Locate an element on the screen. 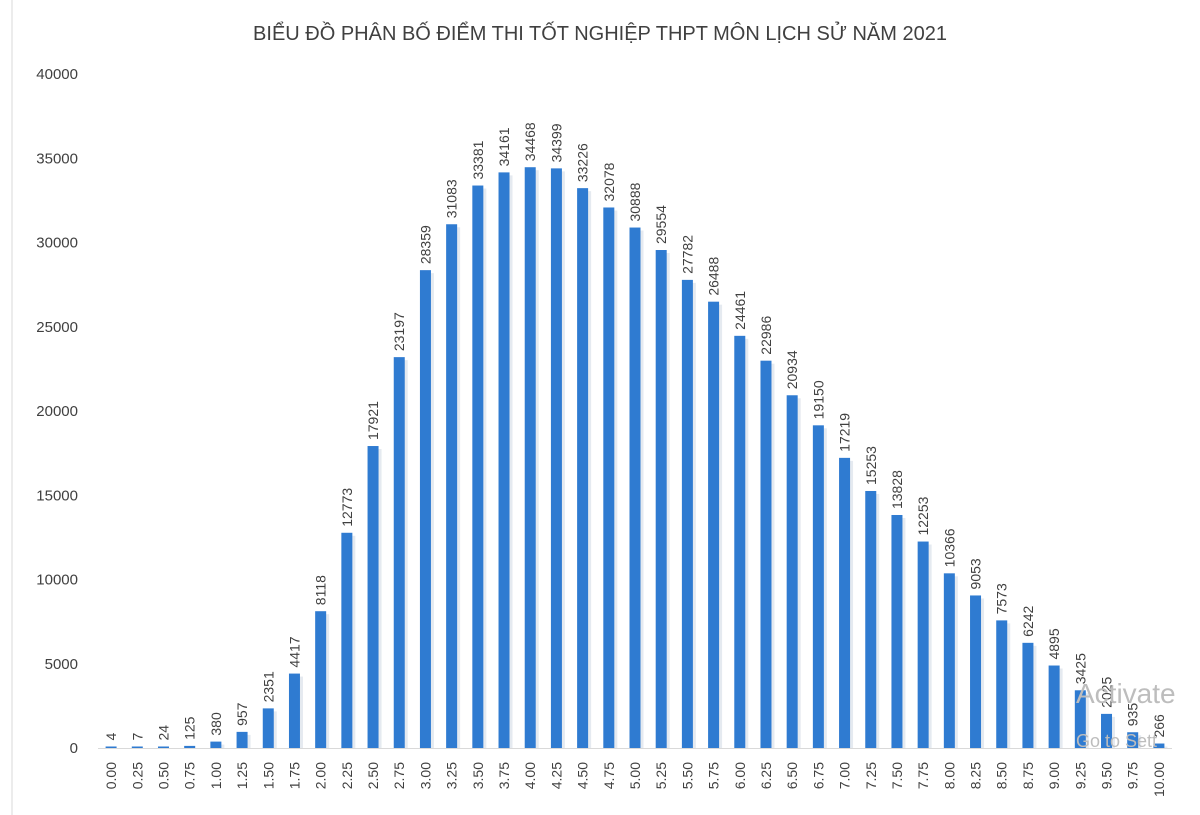 The height and width of the screenshot is (815, 1200). x-tick-label: 9.75 is located at coordinates (1133, 775).